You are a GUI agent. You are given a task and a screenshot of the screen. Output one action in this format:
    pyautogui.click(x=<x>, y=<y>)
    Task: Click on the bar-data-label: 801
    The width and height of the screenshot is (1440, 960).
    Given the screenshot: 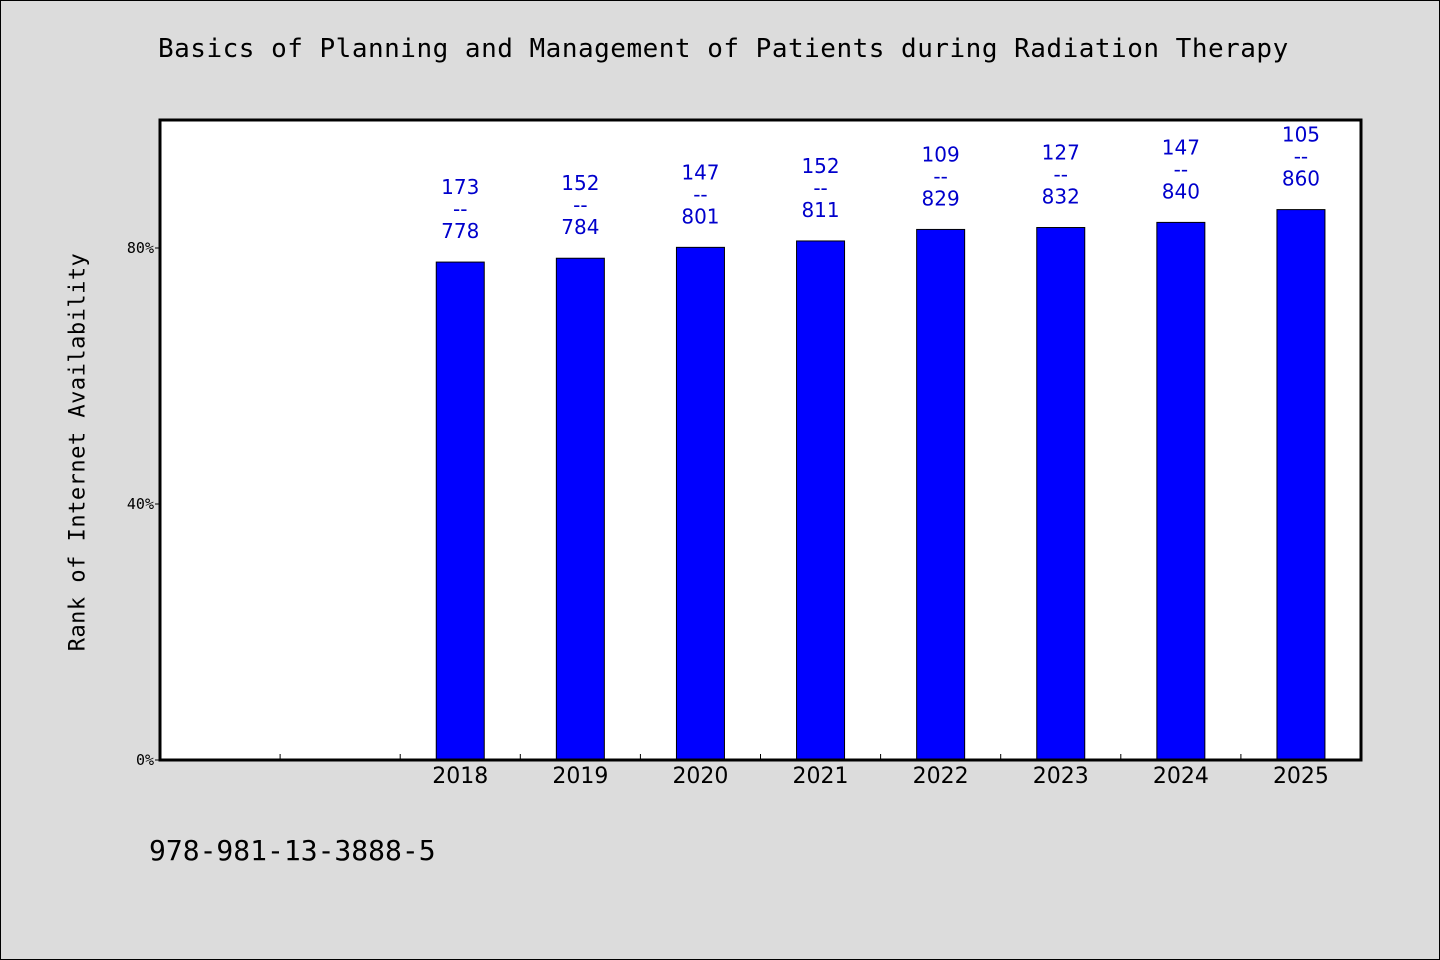 What is the action you would take?
    pyautogui.click(x=700, y=216)
    